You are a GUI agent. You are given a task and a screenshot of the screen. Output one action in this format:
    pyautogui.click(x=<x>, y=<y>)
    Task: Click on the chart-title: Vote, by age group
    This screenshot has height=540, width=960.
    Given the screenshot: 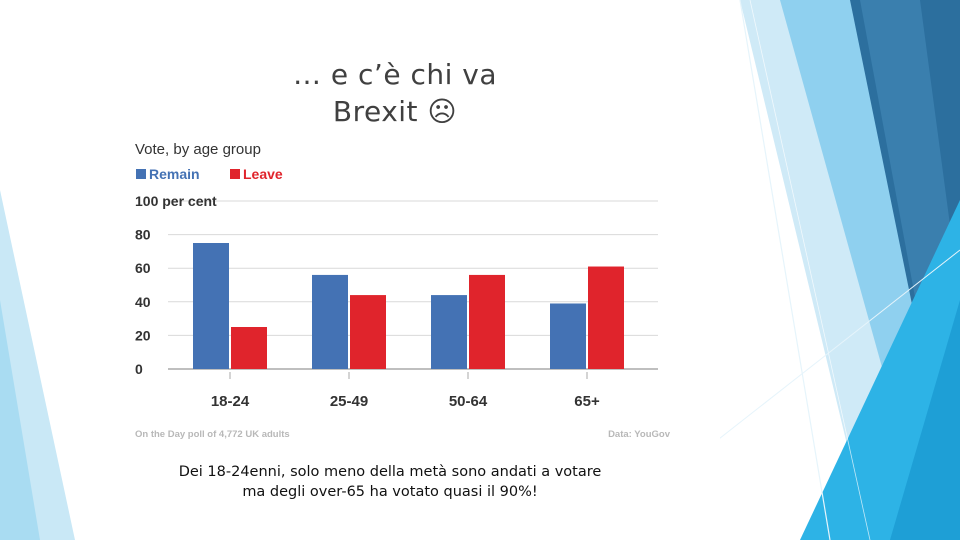 What is the action you would take?
    pyautogui.click(x=198, y=149)
    